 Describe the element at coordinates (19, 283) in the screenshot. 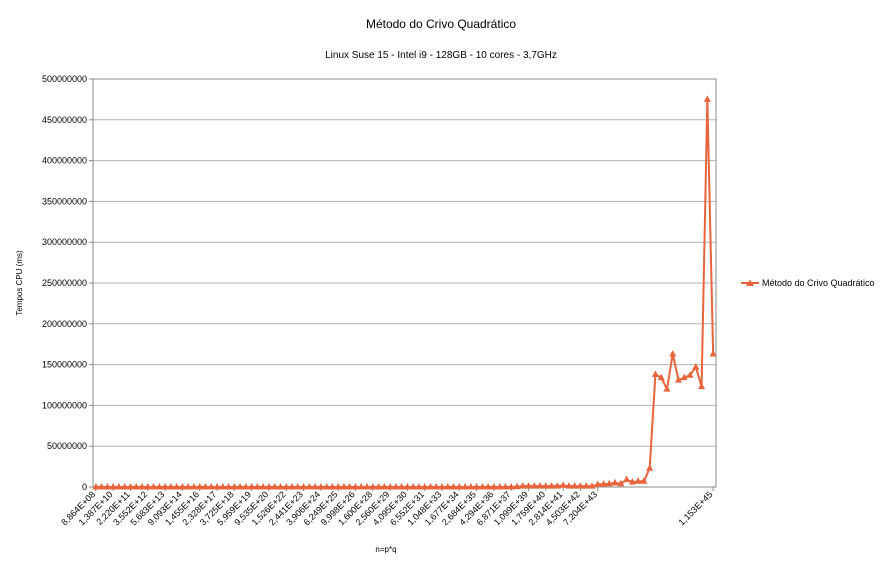

I see `y-axis-label: Tempos CPU (ms)` at that location.